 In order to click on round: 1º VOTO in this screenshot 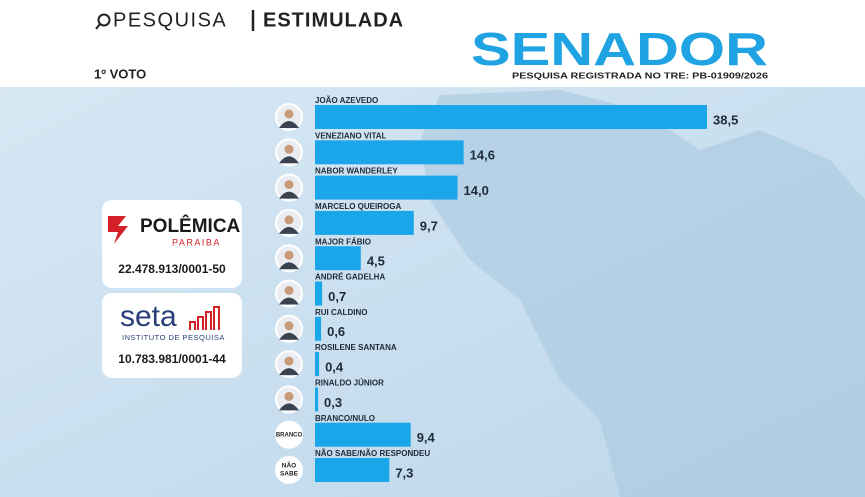, I will do `click(120, 73)`.